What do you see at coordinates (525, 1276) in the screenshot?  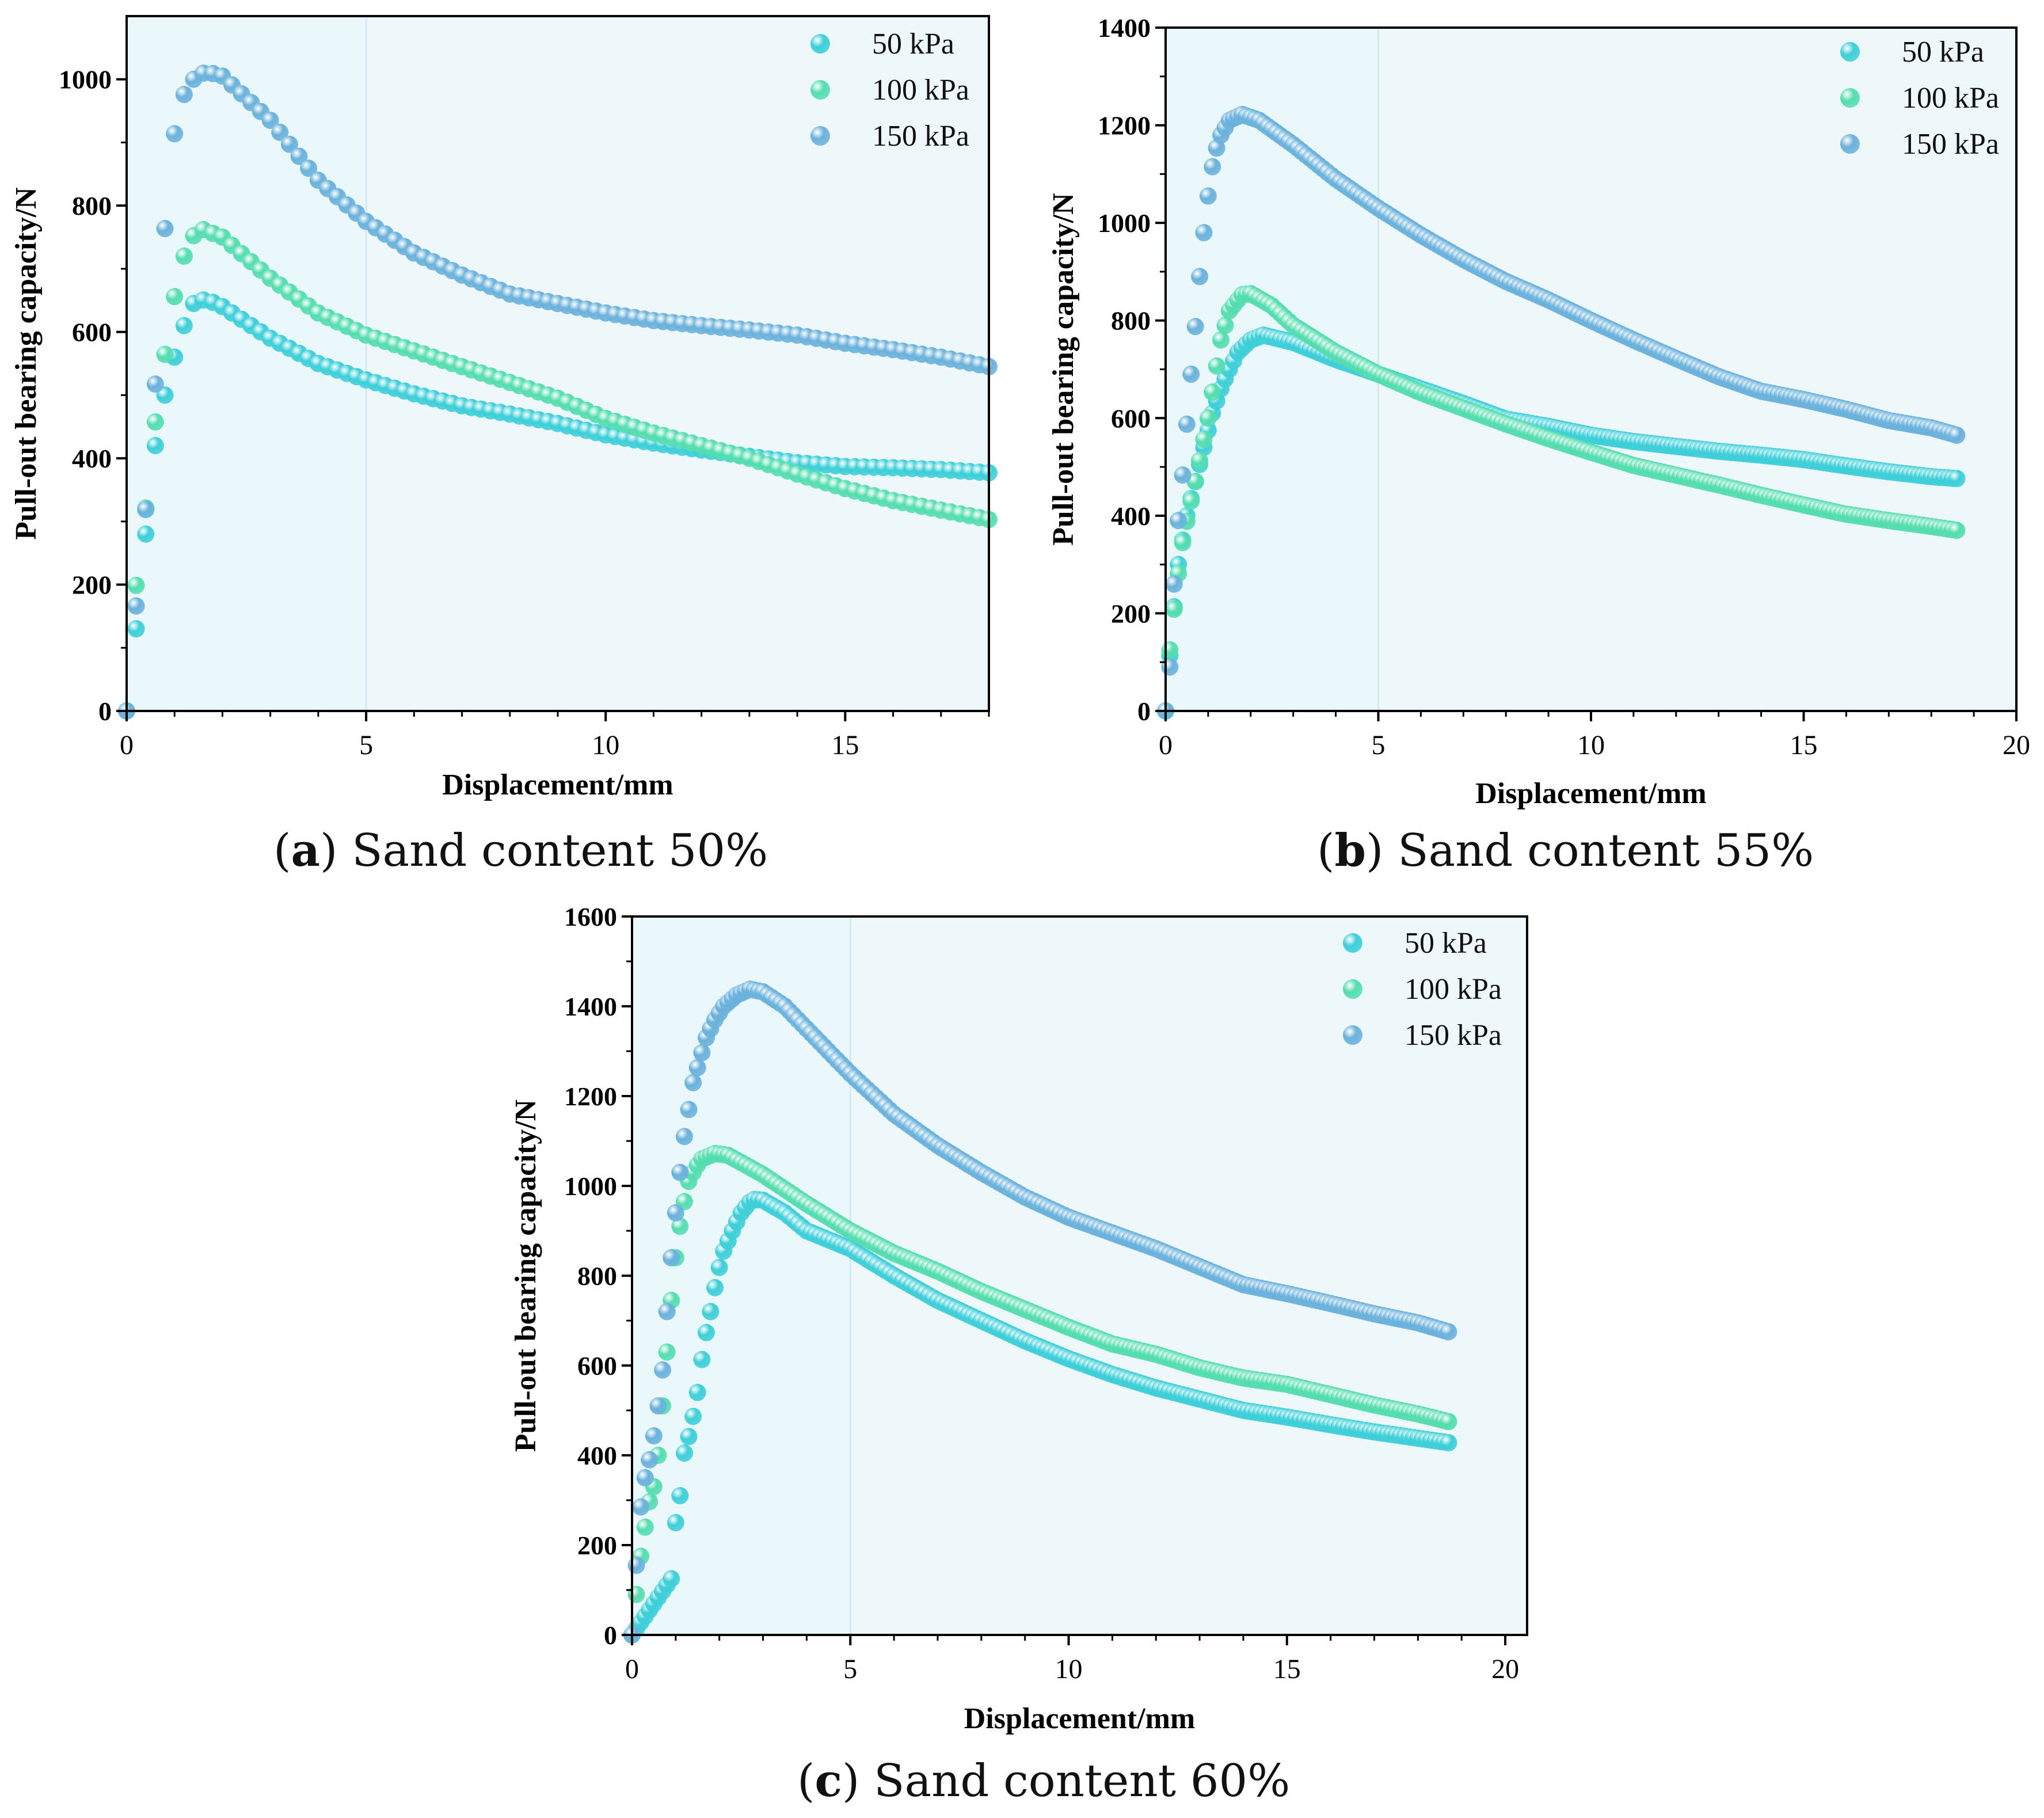 I see `y-axis-title: Pull-out bearing capacity/N` at bounding box center [525, 1276].